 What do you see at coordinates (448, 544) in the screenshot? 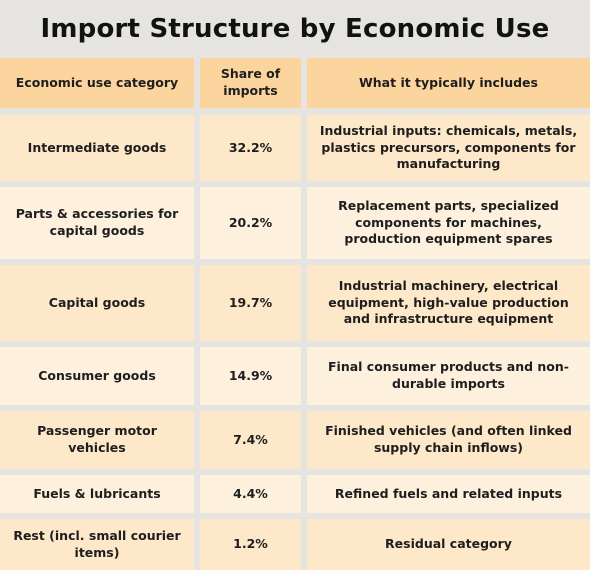
I see `table-cell-includes: Residual category` at bounding box center [448, 544].